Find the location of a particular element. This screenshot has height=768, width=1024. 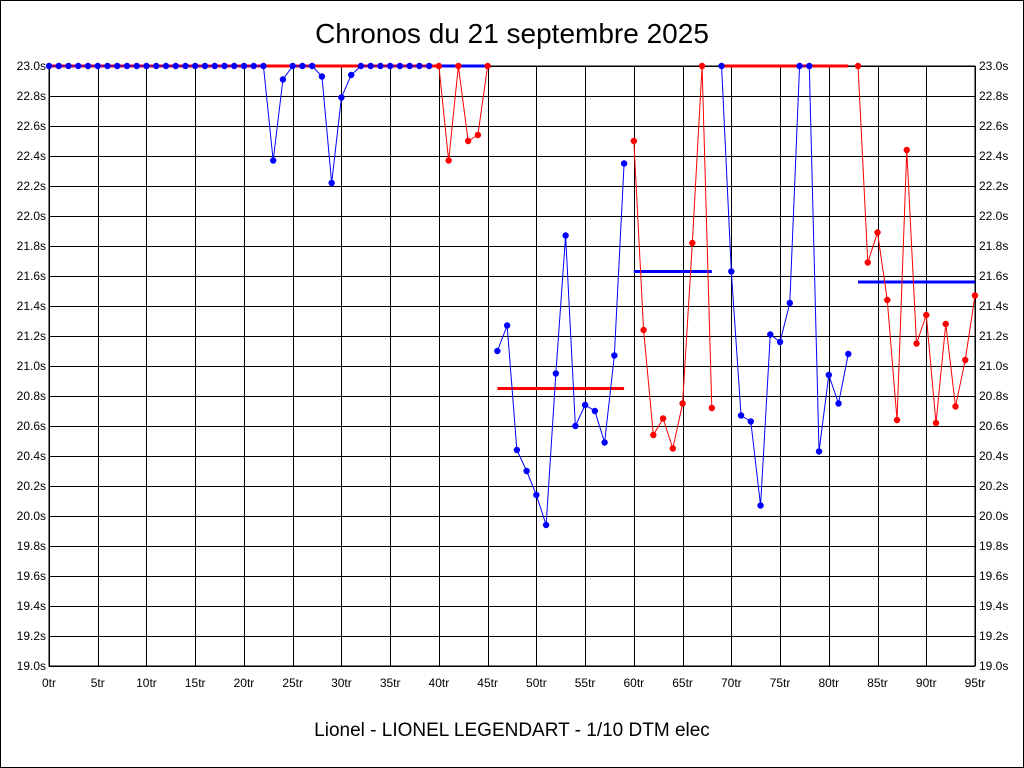

x-tick-label: 75tr is located at coordinates (780, 683).